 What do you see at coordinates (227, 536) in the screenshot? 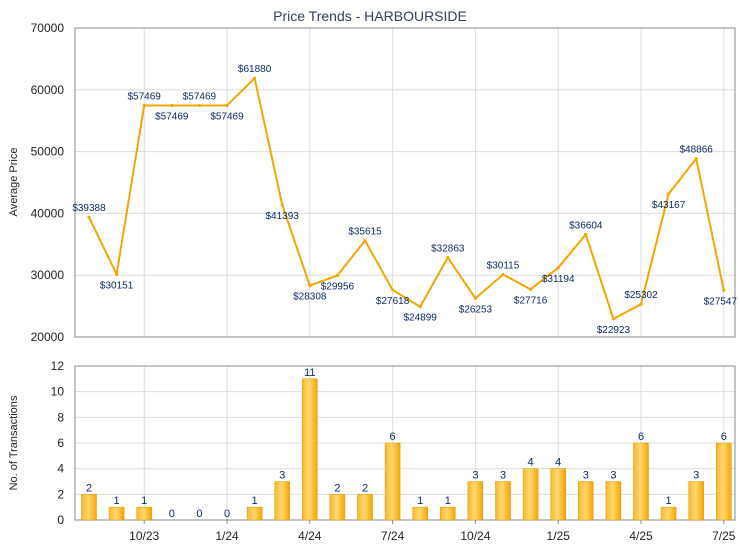
I see `x-tick-label: 1/24` at bounding box center [227, 536].